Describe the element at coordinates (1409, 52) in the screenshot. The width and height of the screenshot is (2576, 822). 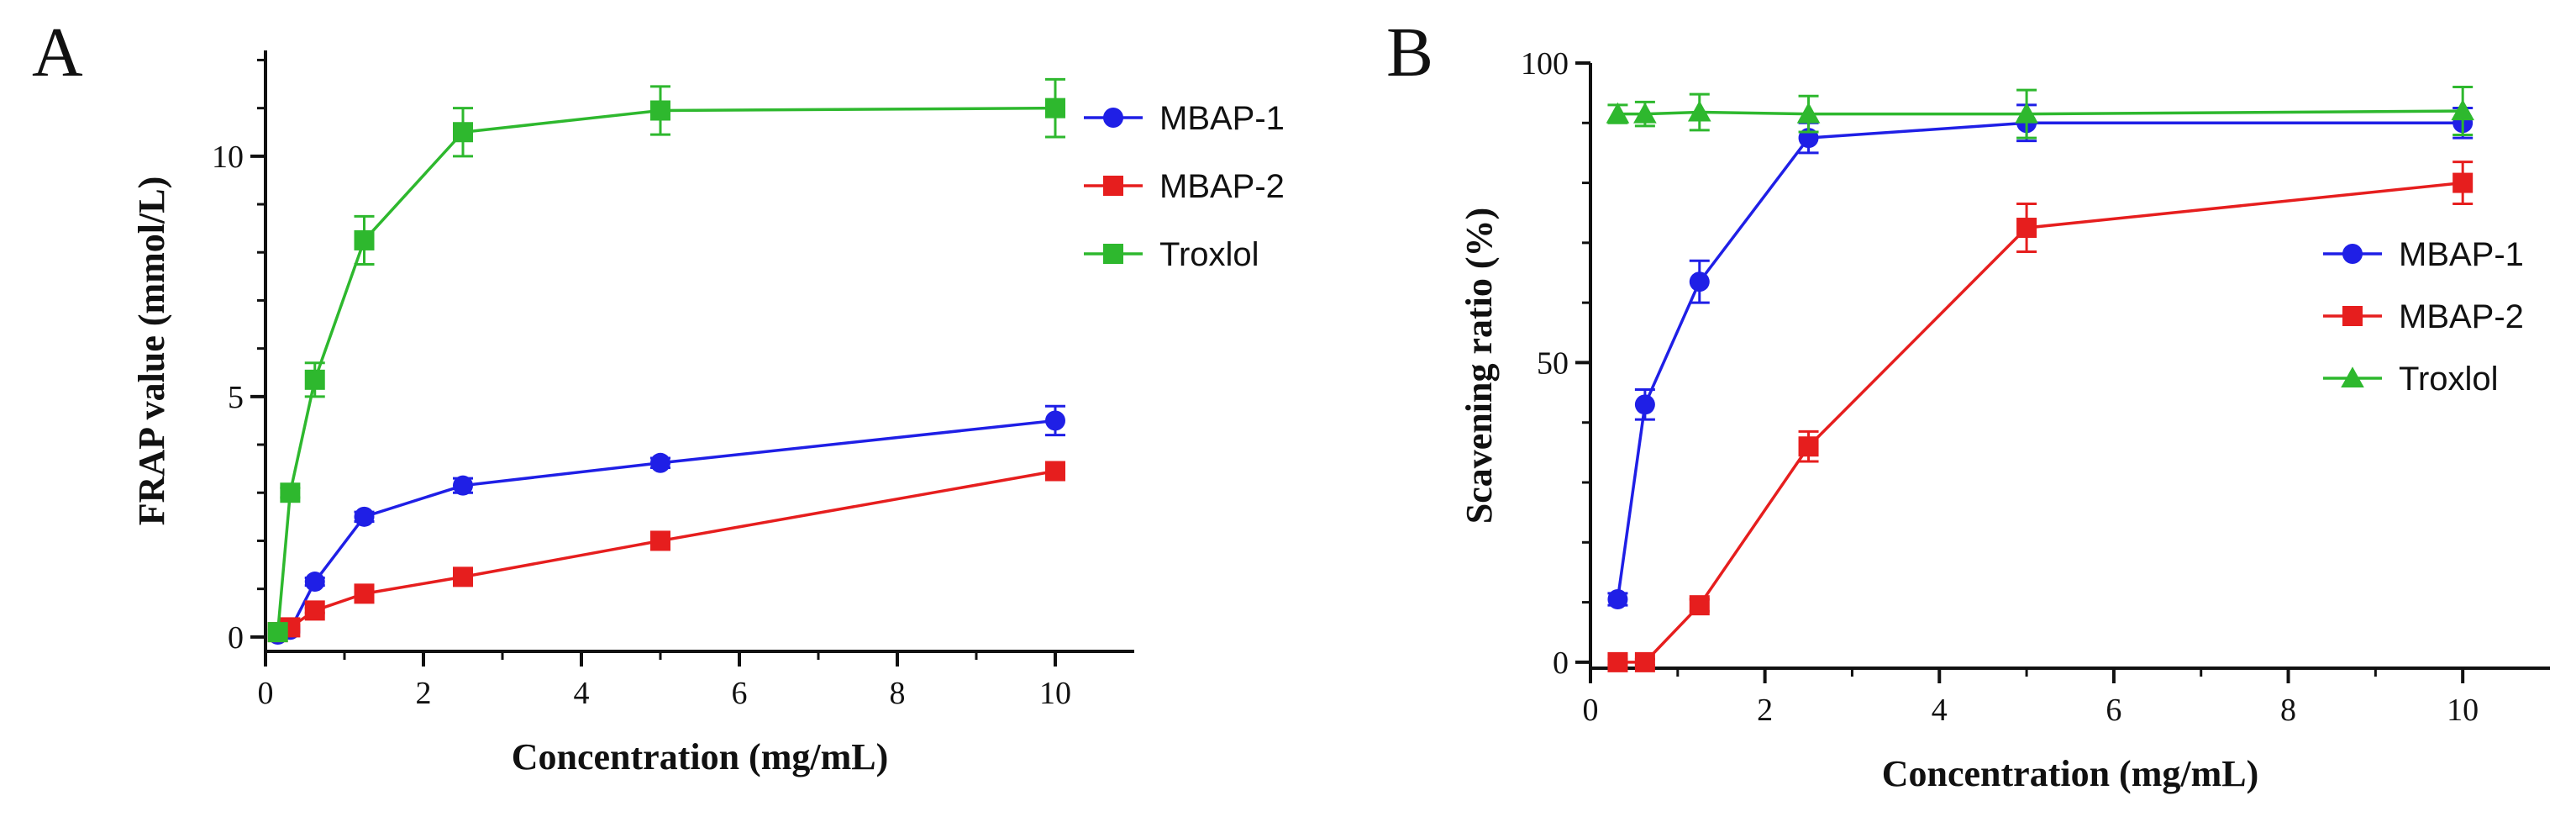
I see `panel-letter-b: B` at that location.